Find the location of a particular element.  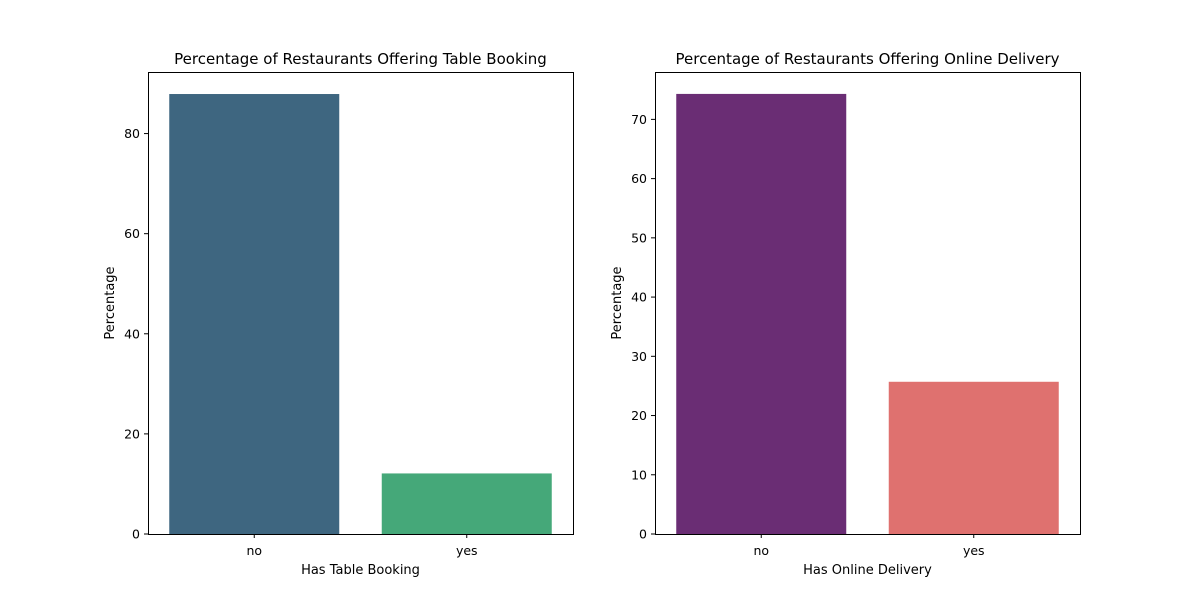

y-tick-label: 80 is located at coordinates (132, 133).